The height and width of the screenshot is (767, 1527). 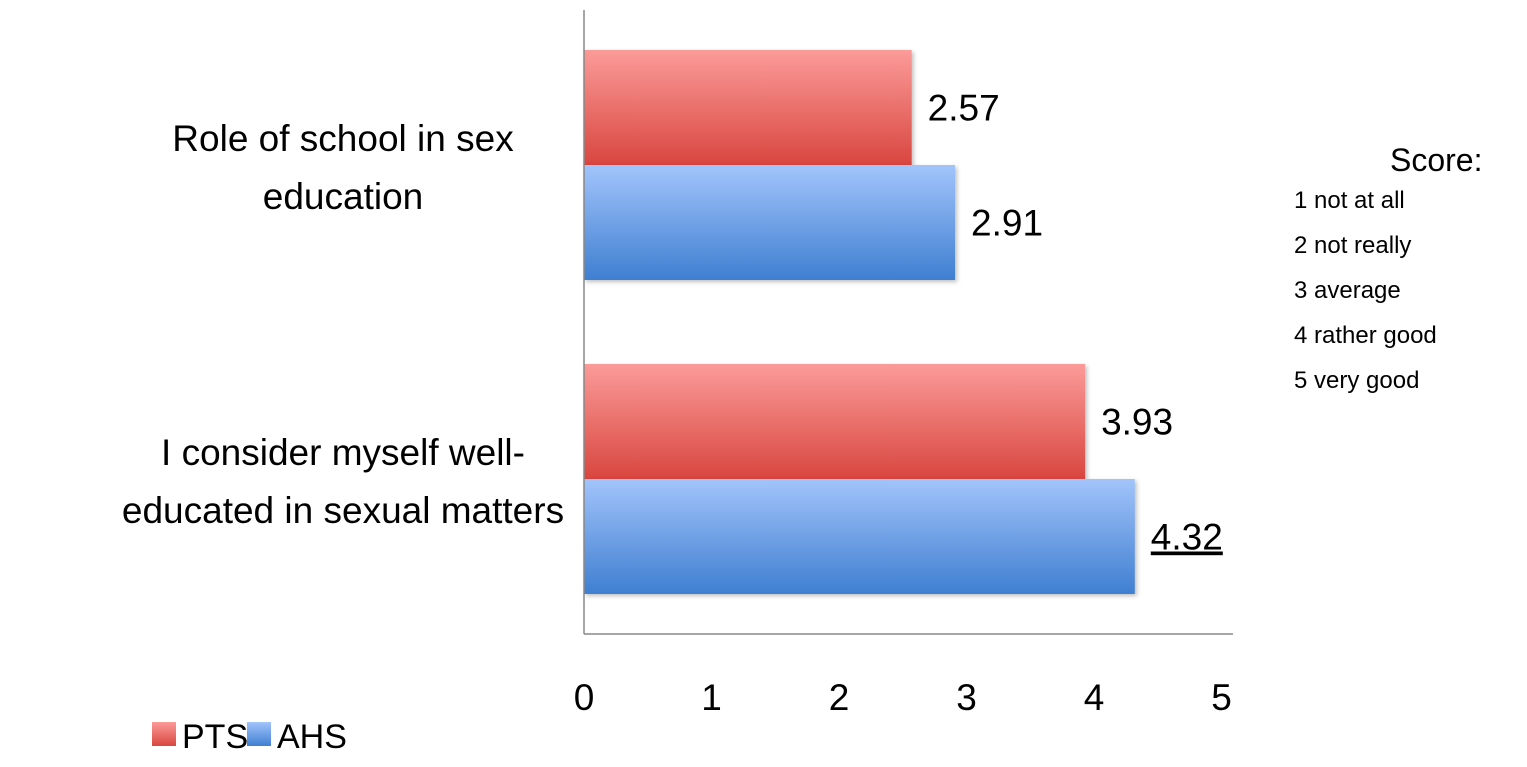 I want to click on category-label-0-line-0: Role of school in sex, so click(x=343, y=138).